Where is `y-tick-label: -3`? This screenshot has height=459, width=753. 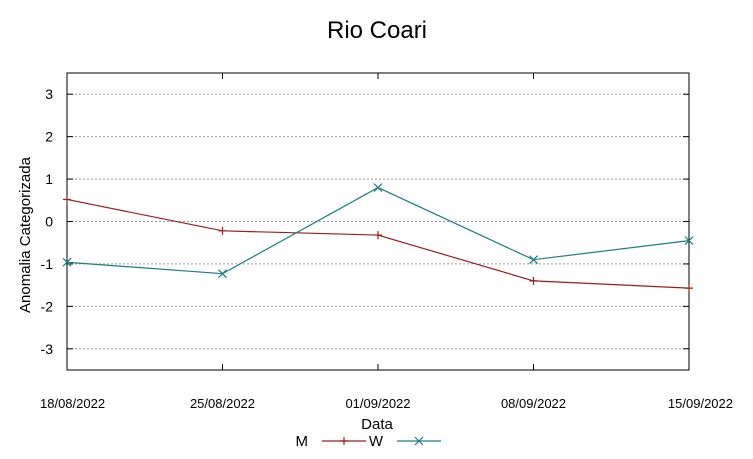
y-tick-label: -3 is located at coordinates (47, 349).